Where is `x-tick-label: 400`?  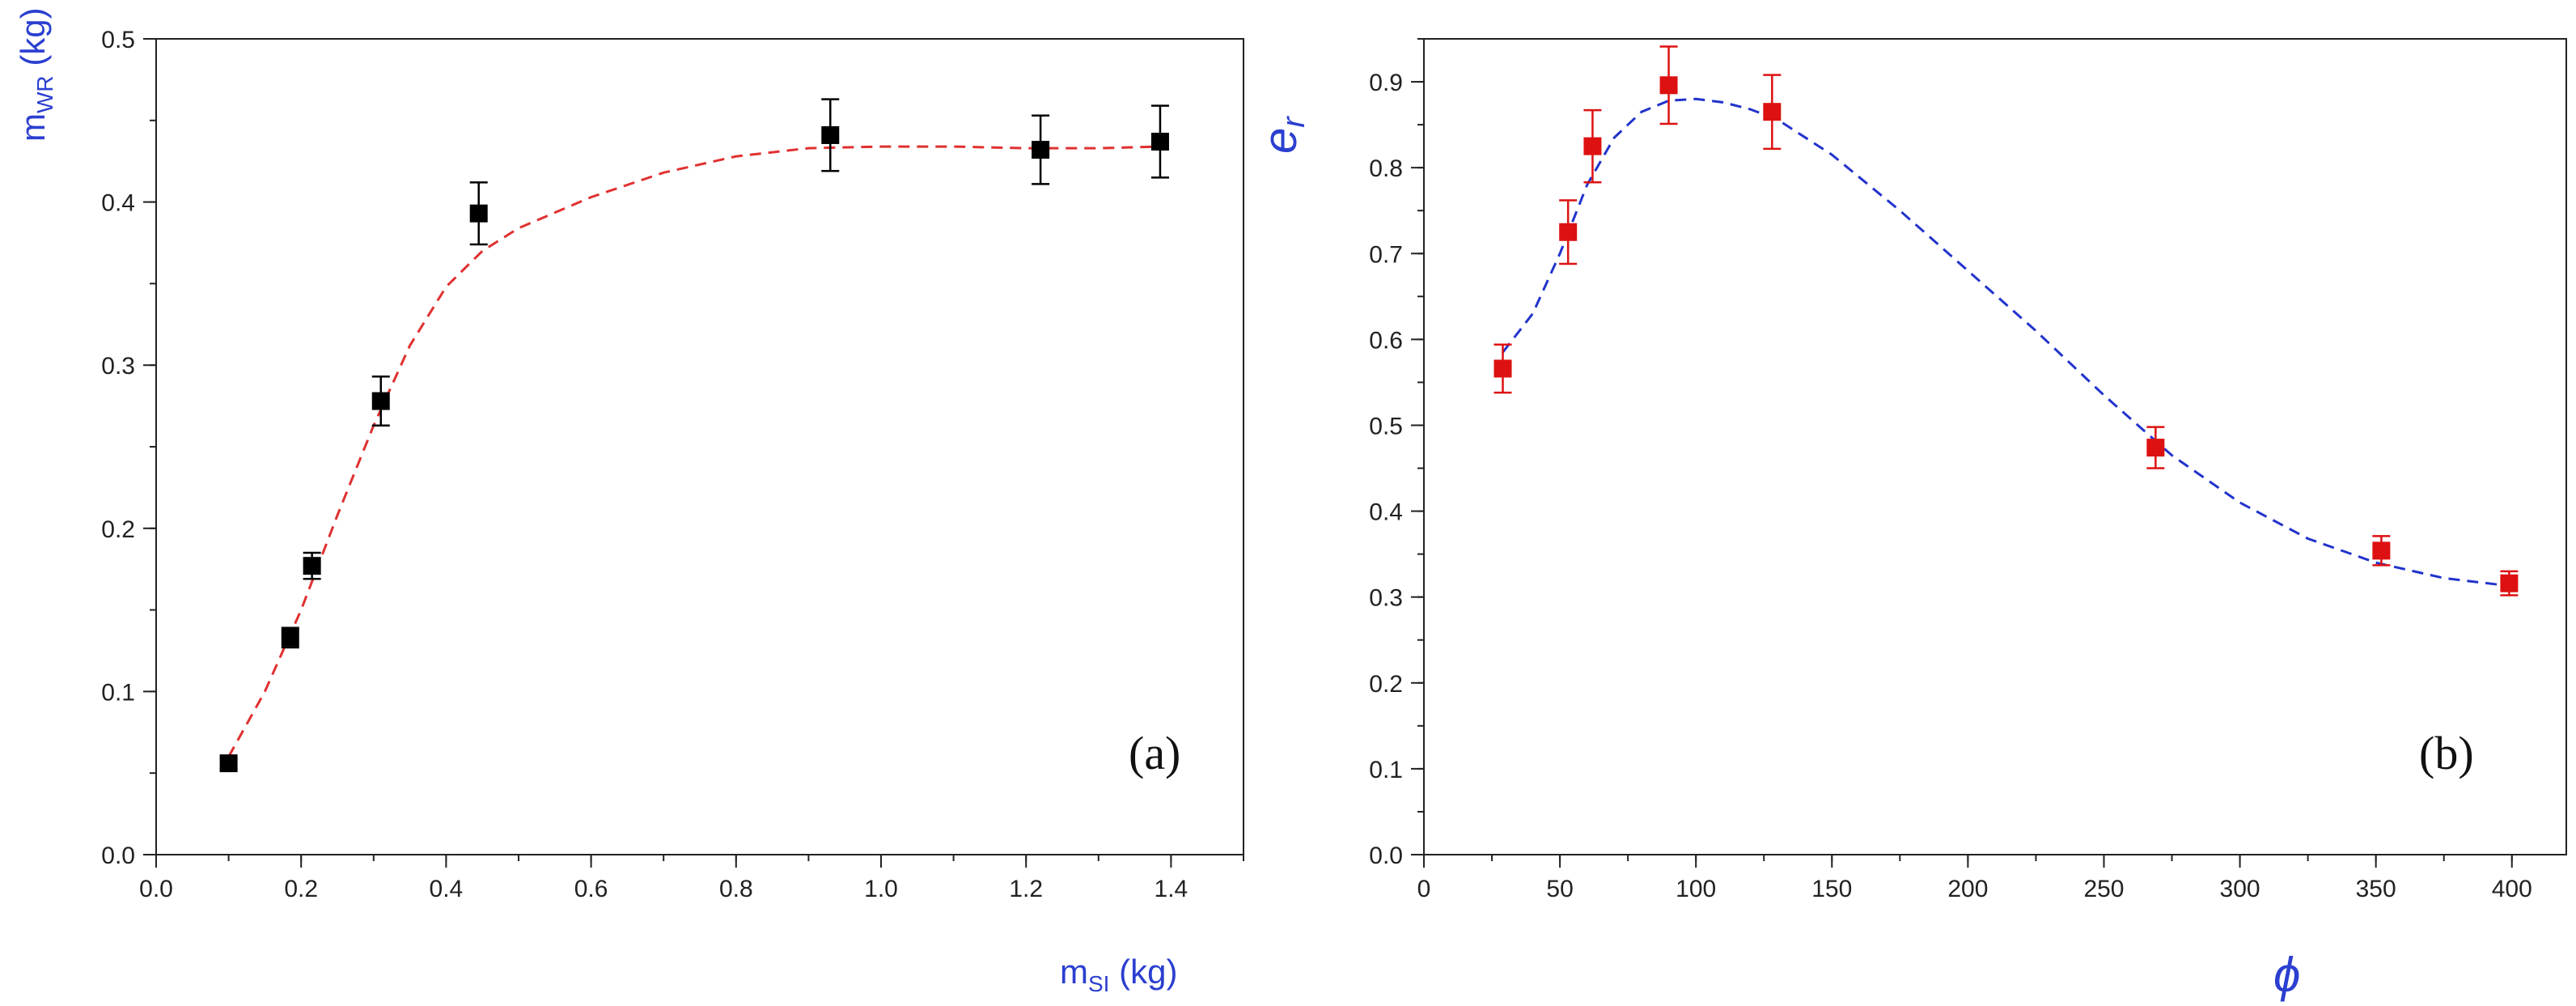 x-tick-label: 400 is located at coordinates (2512, 889).